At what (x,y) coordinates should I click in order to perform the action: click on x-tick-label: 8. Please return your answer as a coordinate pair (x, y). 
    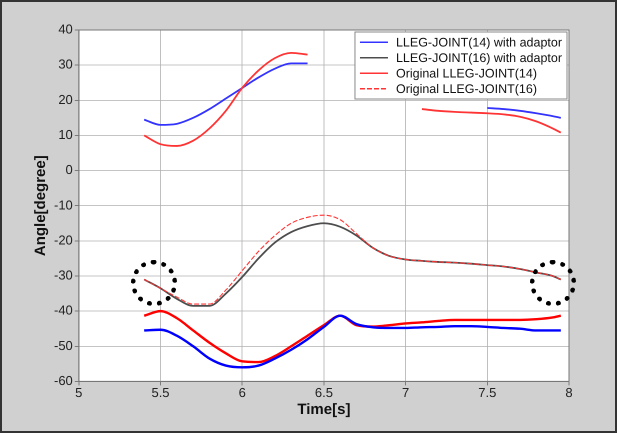
    Looking at the image, I should click on (569, 392).